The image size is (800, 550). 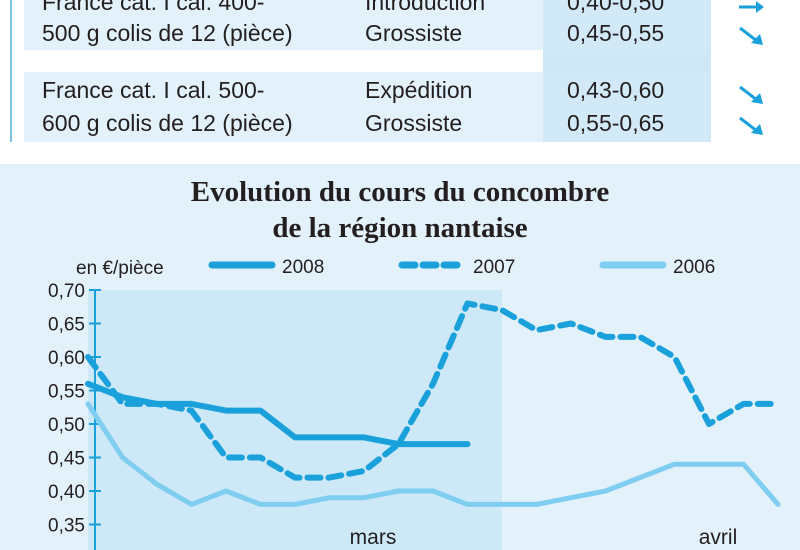 What do you see at coordinates (494, 267) in the screenshot?
I see `legend-label-2007: 2007` at bounding box center [494, 267].